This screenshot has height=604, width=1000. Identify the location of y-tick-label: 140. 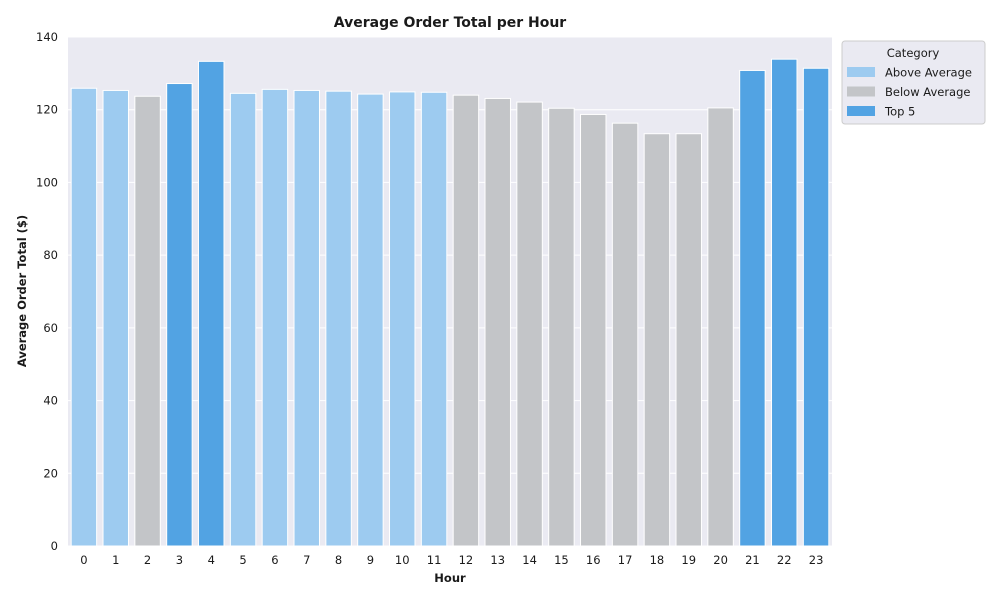
(47, 37).